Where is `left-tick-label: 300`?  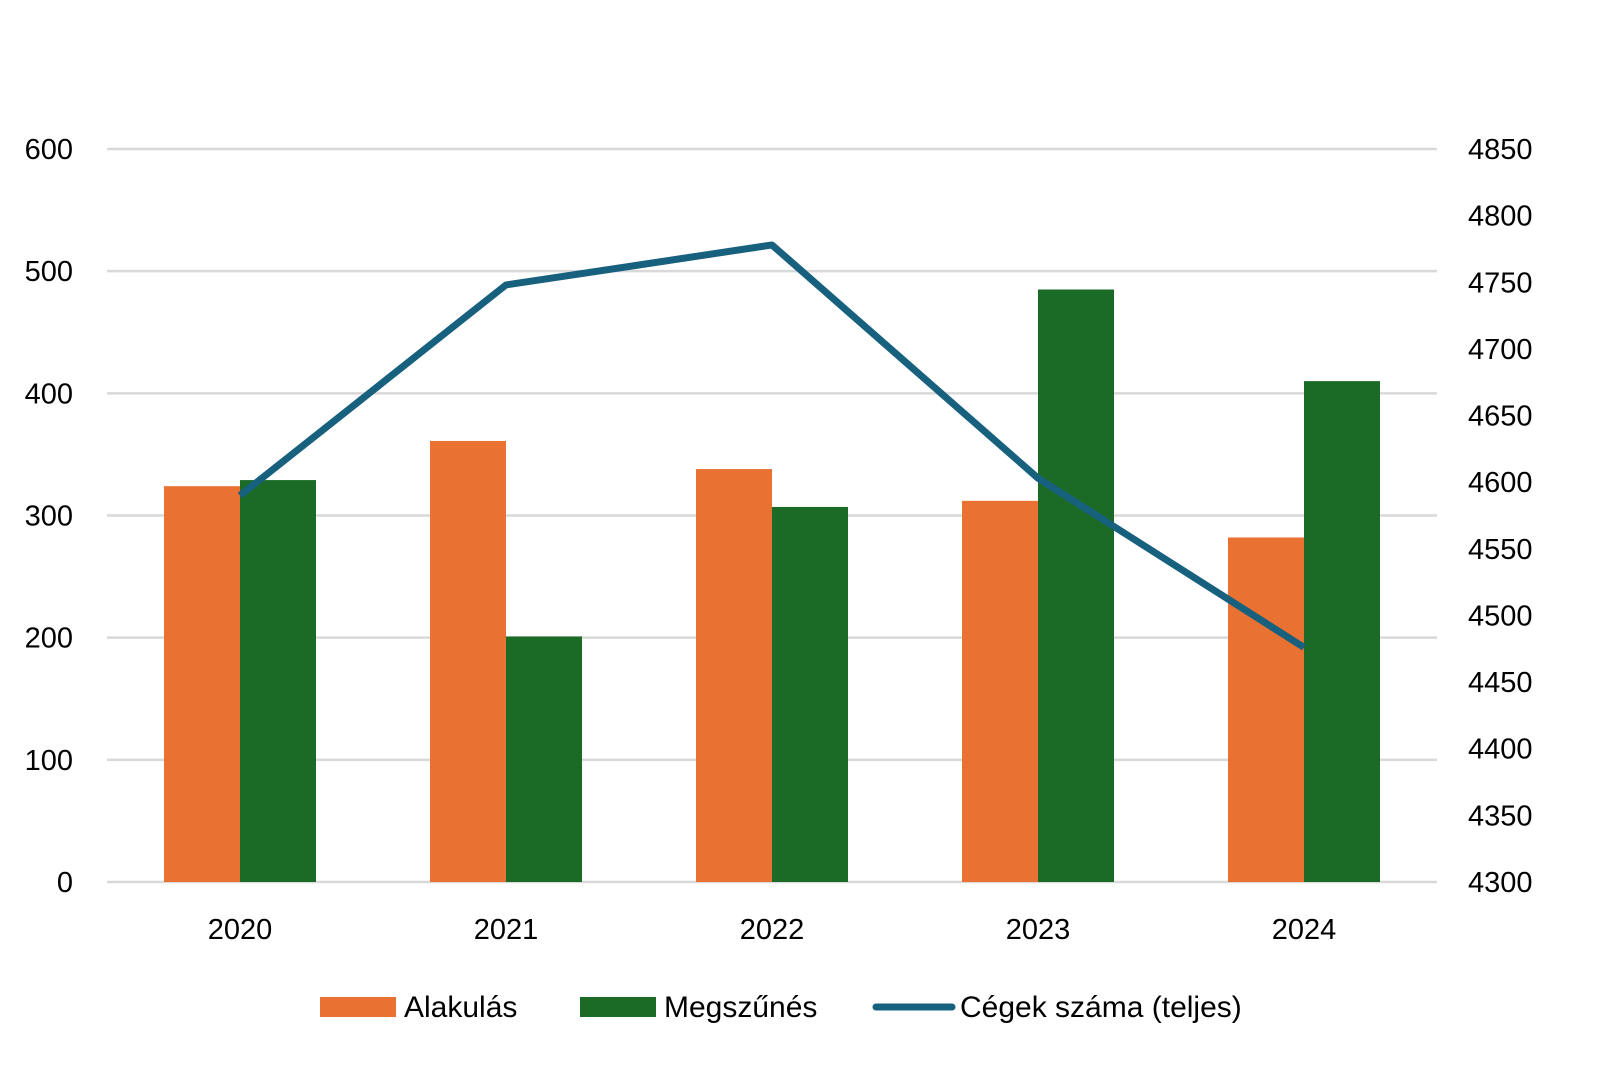 left-tick-label: 300 is located at coordinates (49, 517).